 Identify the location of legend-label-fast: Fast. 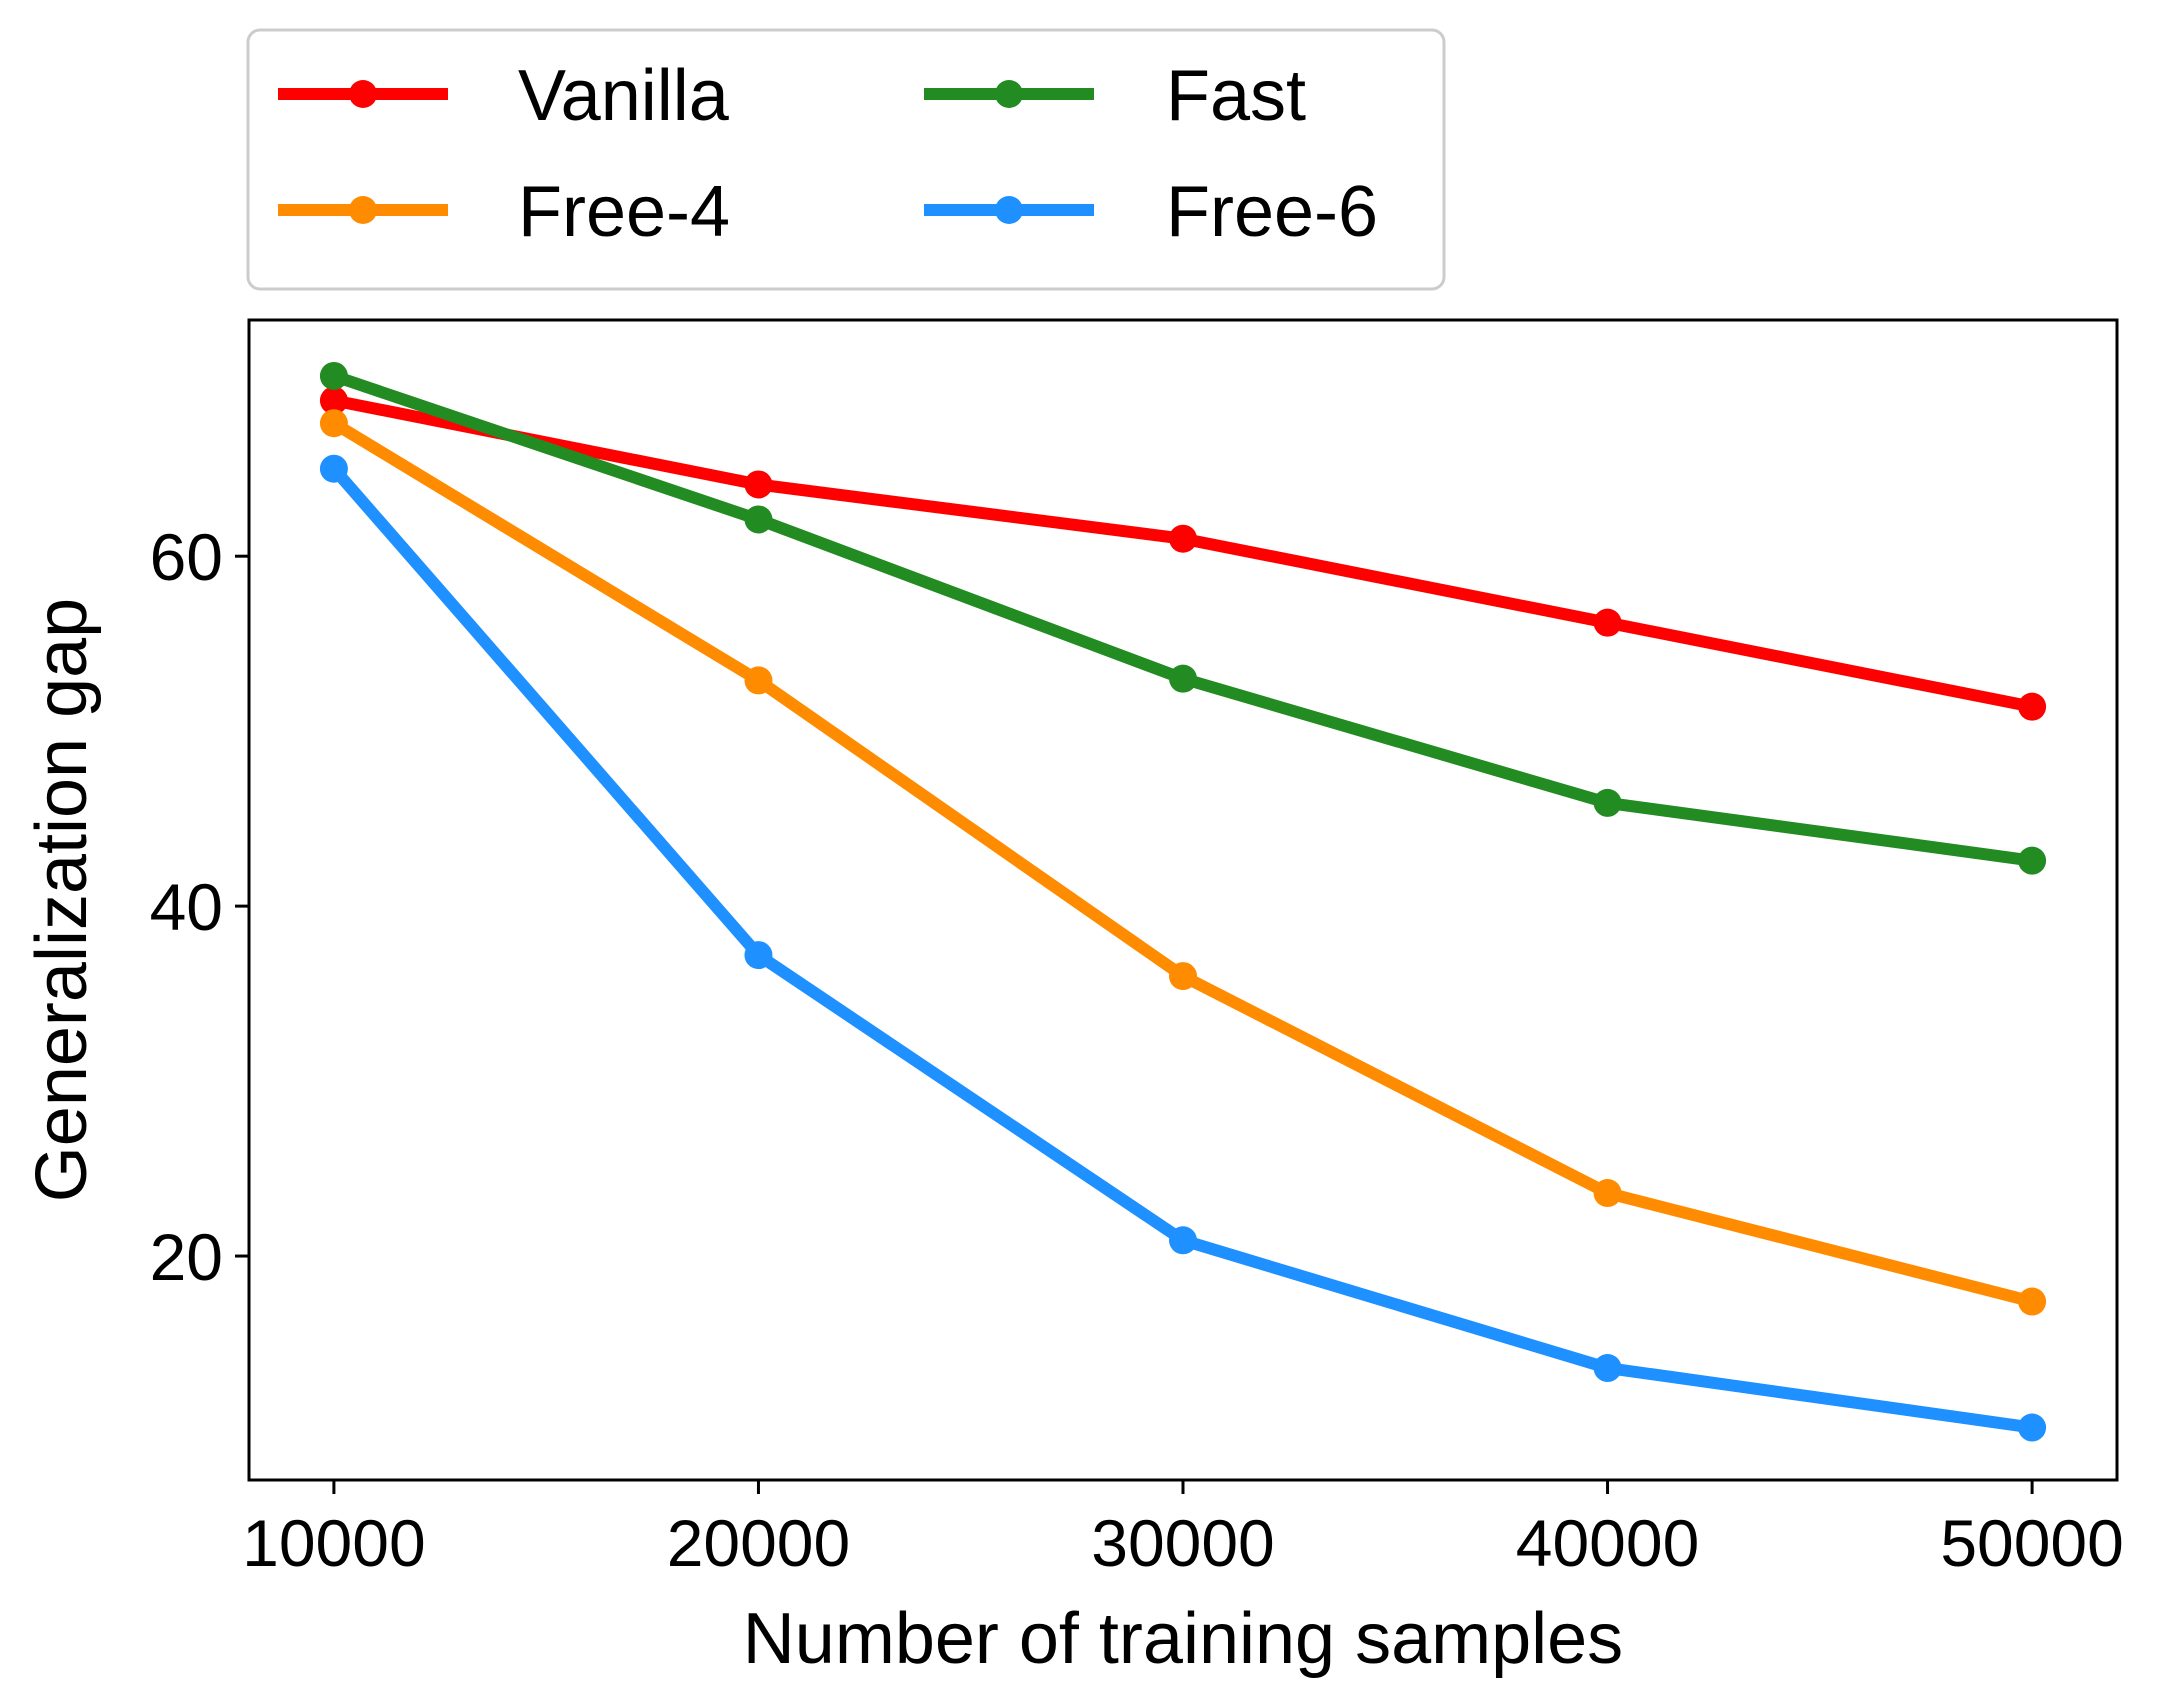
(1236, 96).